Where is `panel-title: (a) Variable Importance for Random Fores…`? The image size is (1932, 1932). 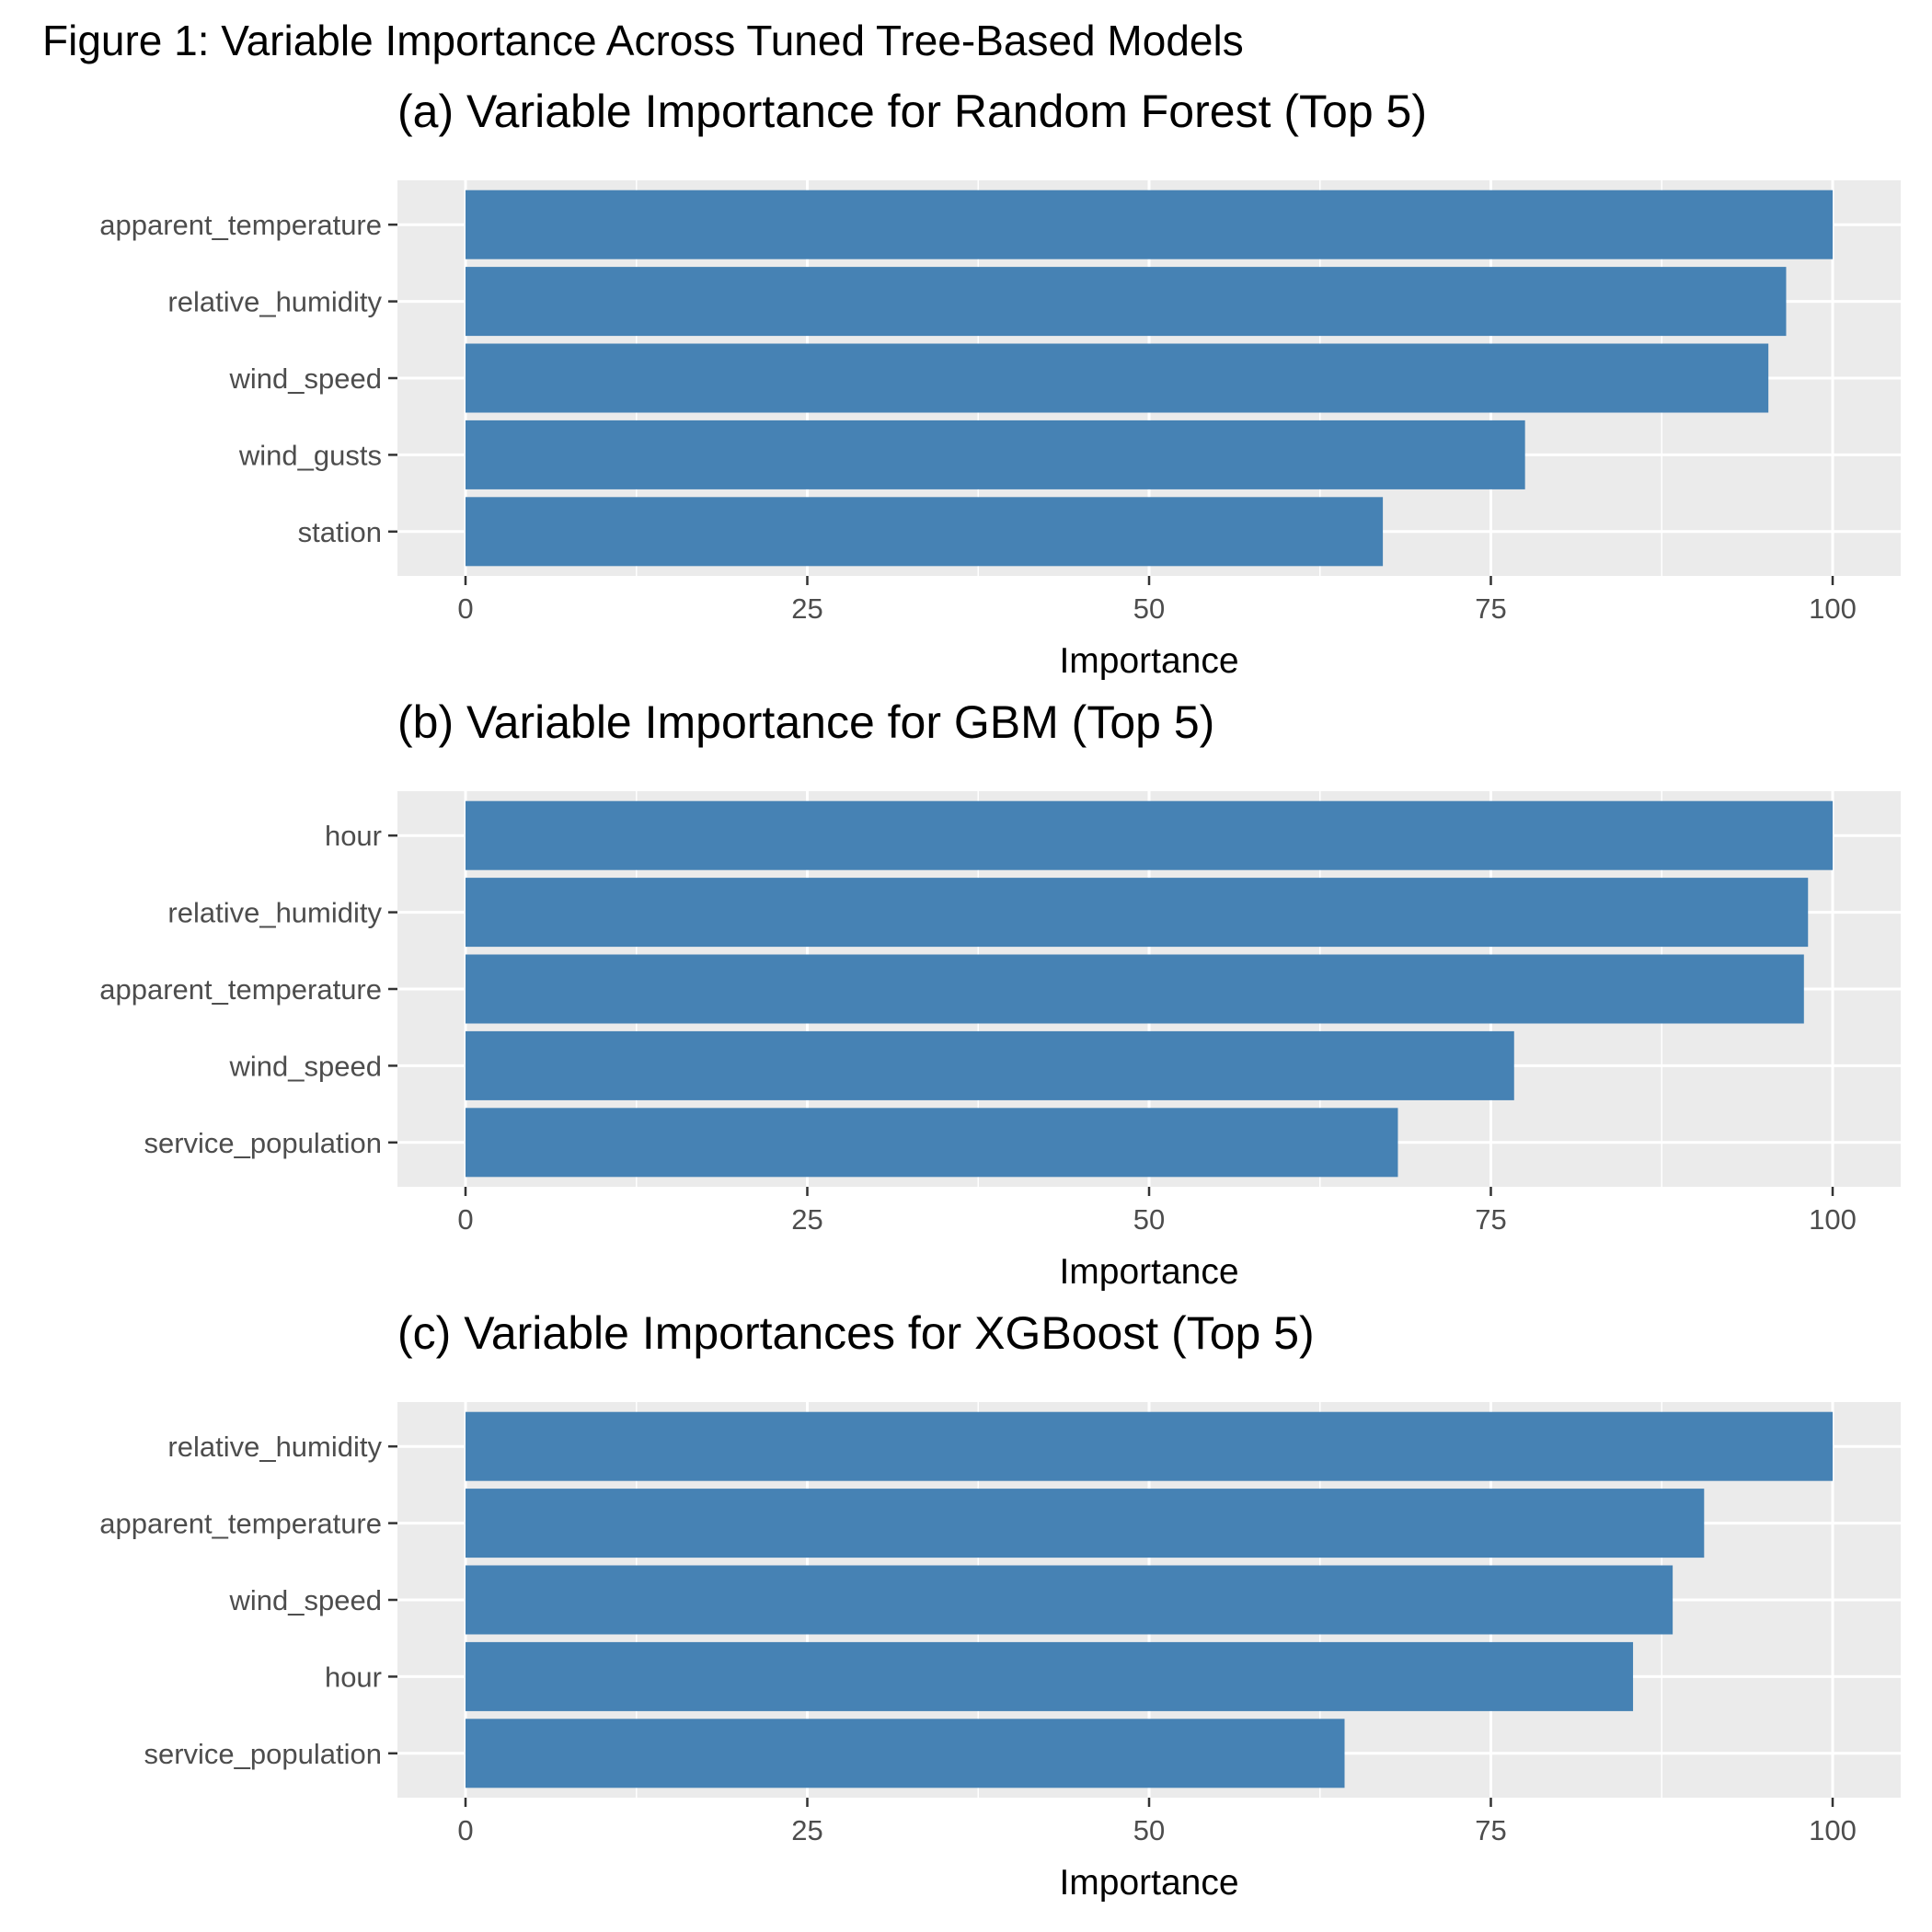 panel-title: (a) Variable Importance for Random Fores… is located at coordinates (912, 111).